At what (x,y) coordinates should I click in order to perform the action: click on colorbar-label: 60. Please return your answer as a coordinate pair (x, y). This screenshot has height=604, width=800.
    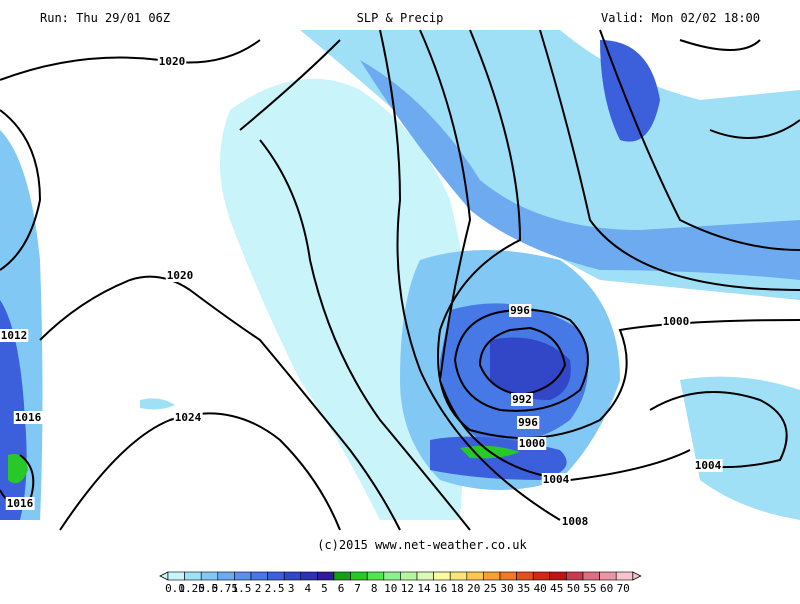
    Looking at the image, I should click on (606, 588).